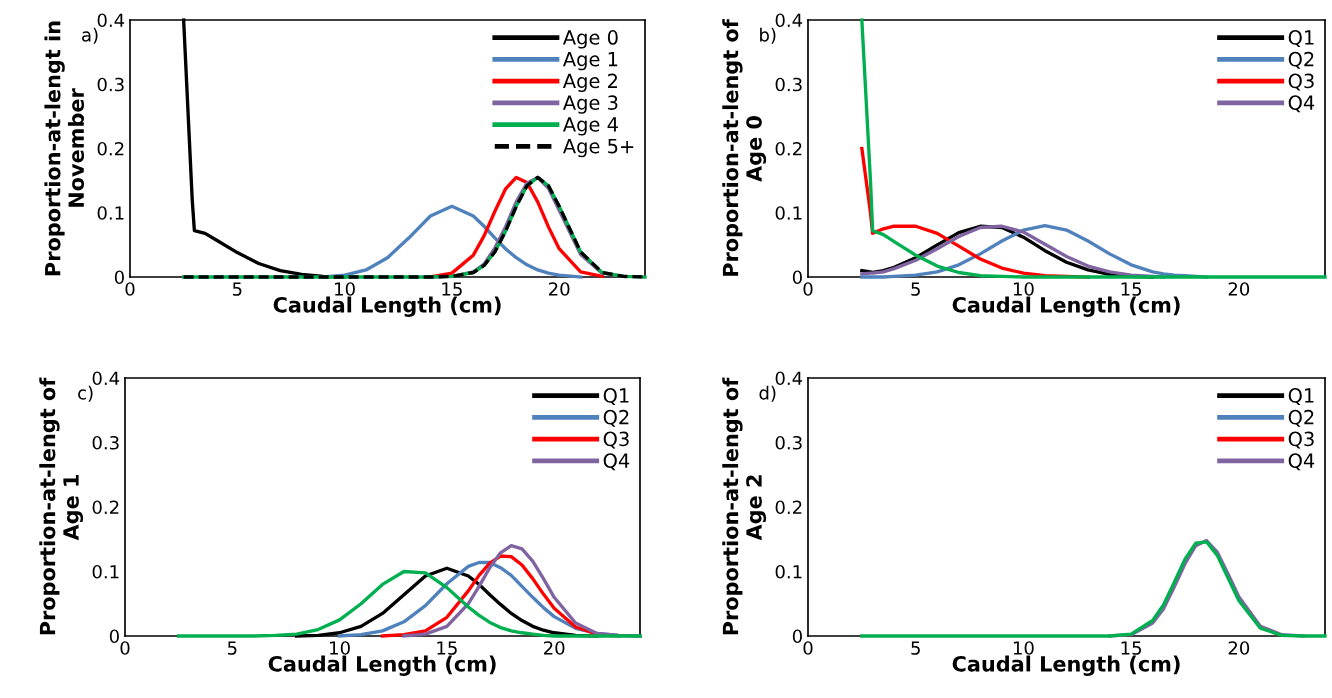 The image size is (1332, 698). Describe the element at coordinates (590, 104) in the screenshot. I see `legend-label: Age 3` at that location.